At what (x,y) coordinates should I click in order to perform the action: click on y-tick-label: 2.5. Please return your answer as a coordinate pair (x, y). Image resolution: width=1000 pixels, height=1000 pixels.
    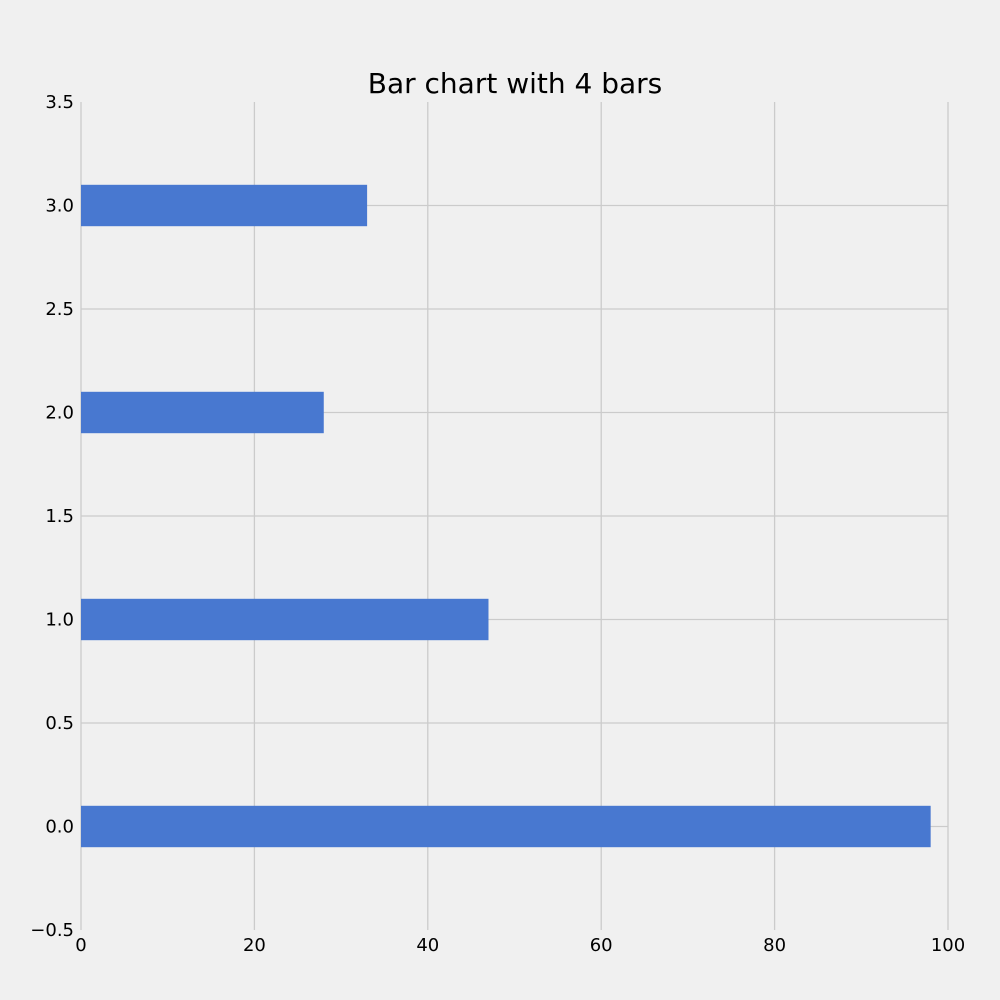
    Looking at the image, I should click on (59, 309).